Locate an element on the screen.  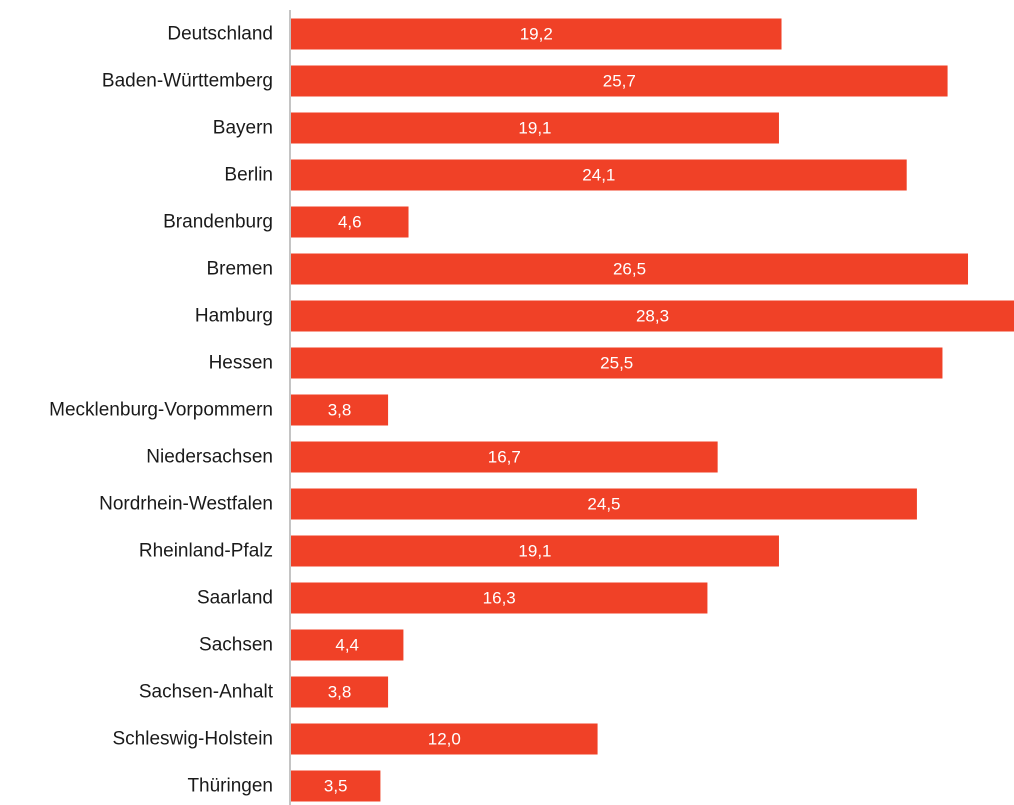
category-label: Hessen is located at coordinates (241, 363).